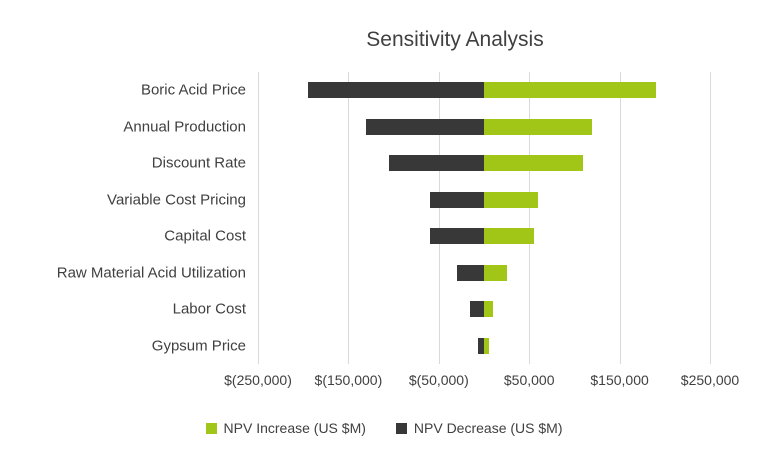 This screenshot has width=768, height=461. What do you see at coordinates (151, 273) in the screenshot?
I see `category-label: Raw Material Acid Utilization` at bounding box center [151, 273].